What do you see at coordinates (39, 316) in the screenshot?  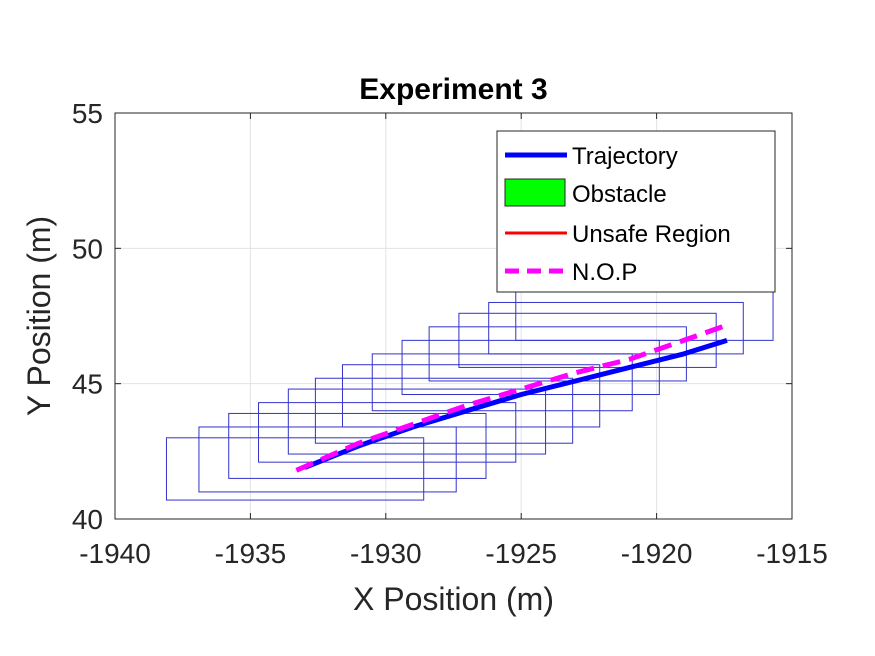 I see `y-axis-label: Y Position (m)` at bounding box center [39, 316].